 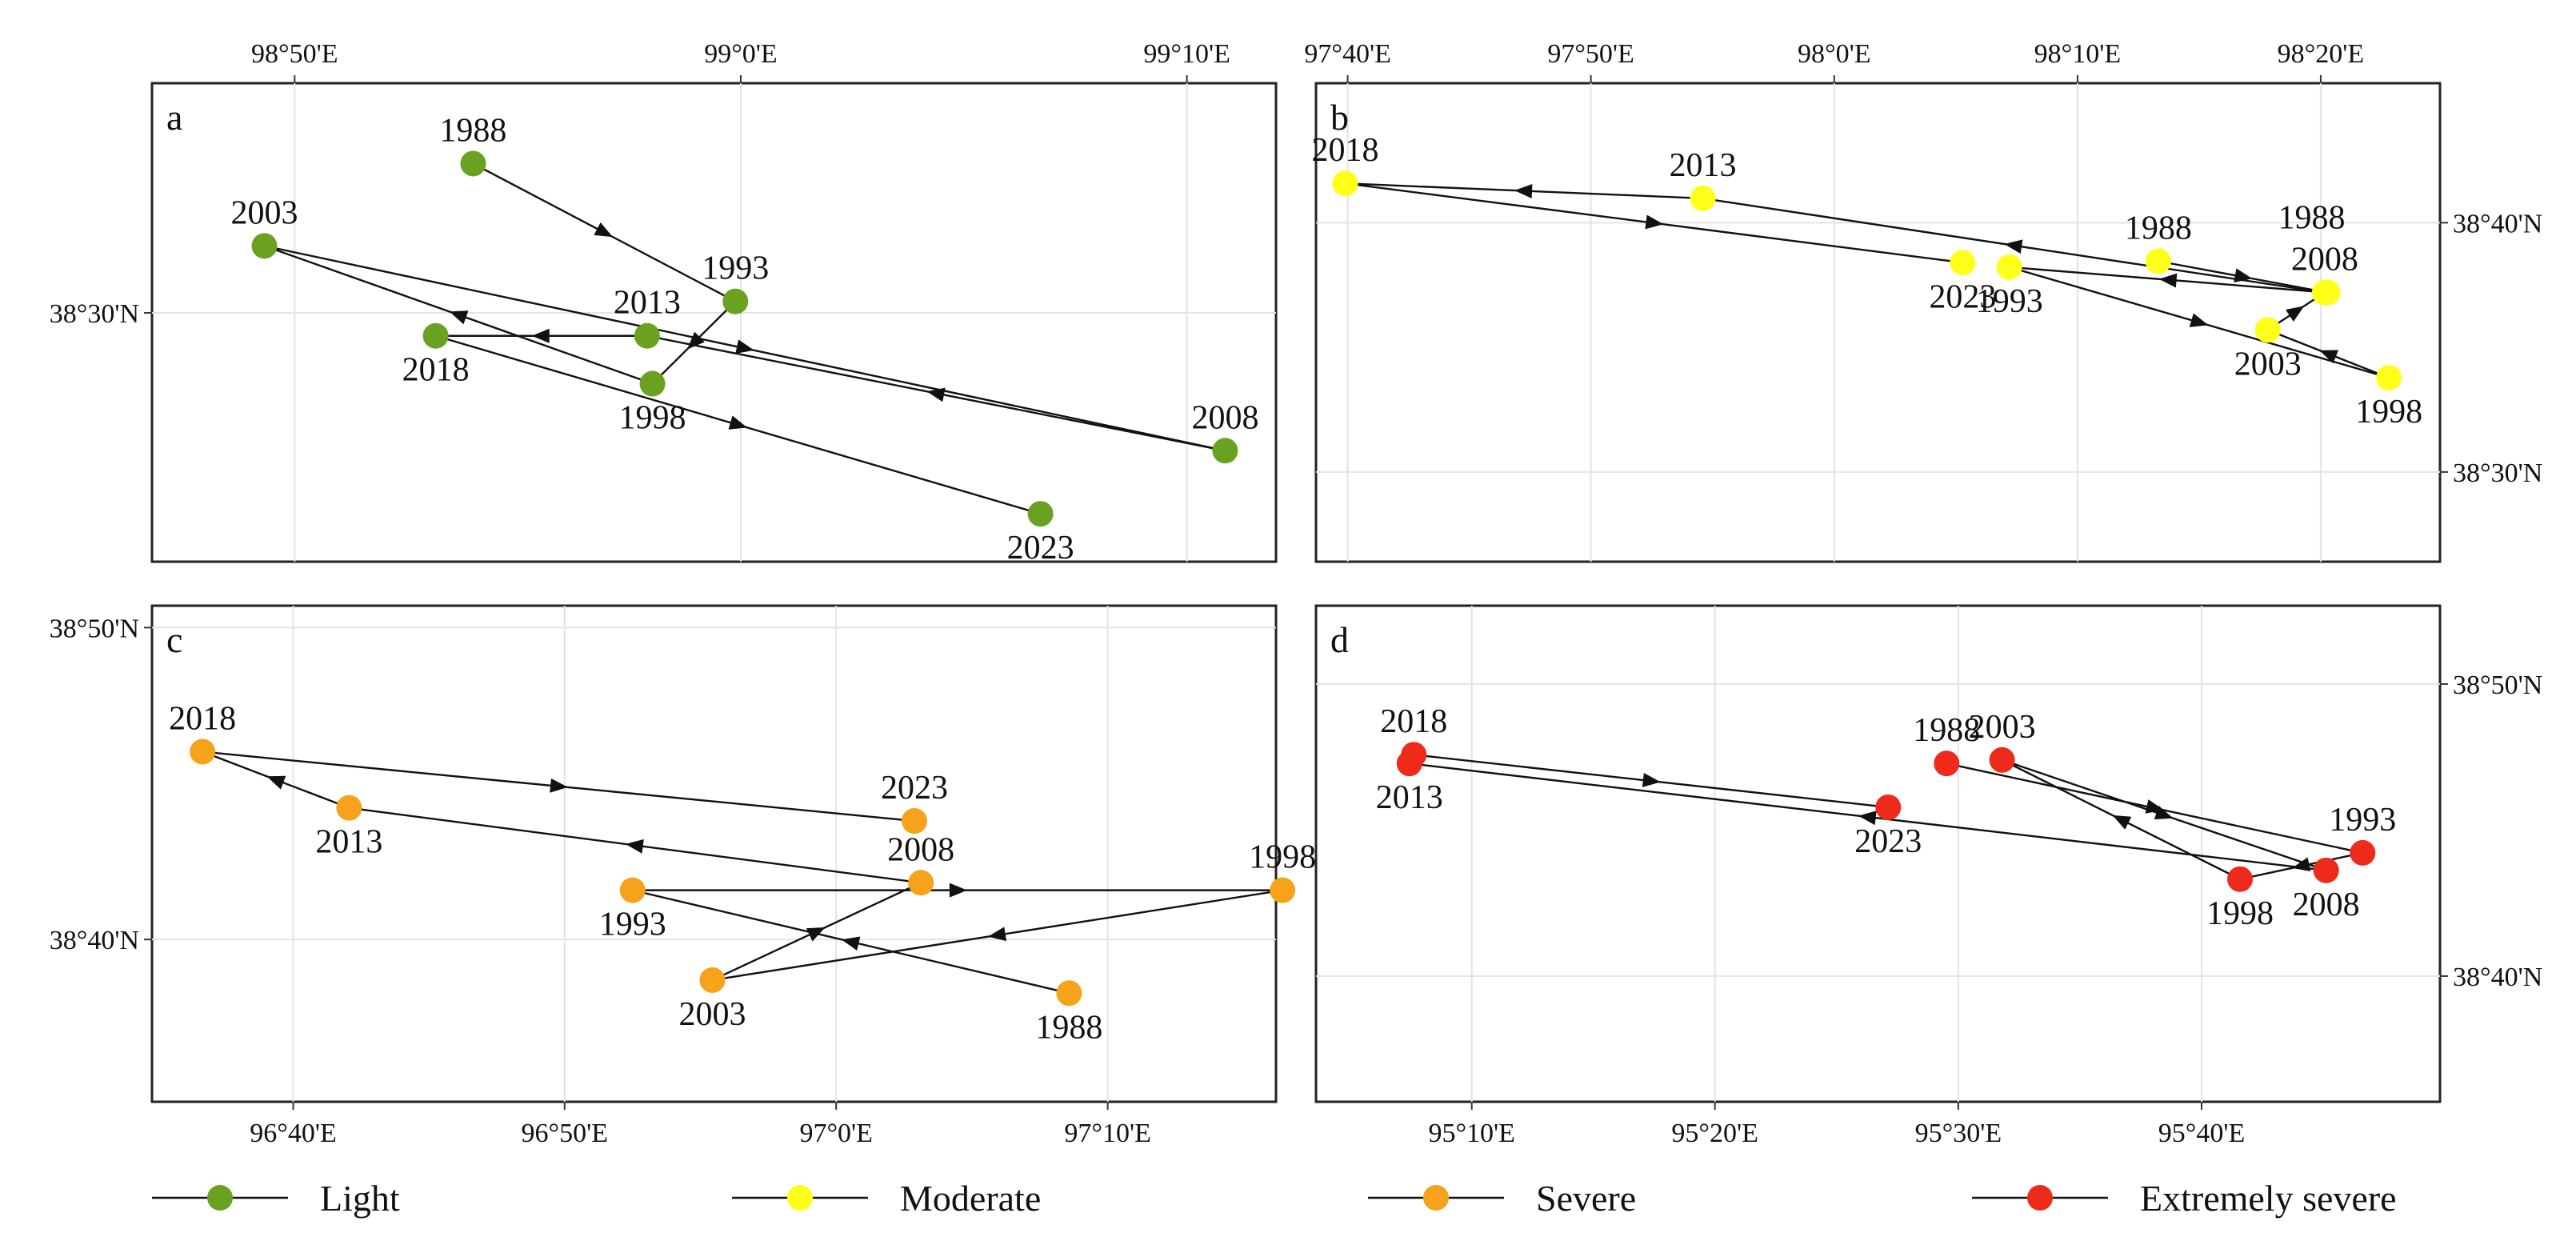 What do you see at coordinates (1471, 1134) in the screenshot?
I see `x-tick-label: 95°10'E` at bounding box center [1471, 1134].